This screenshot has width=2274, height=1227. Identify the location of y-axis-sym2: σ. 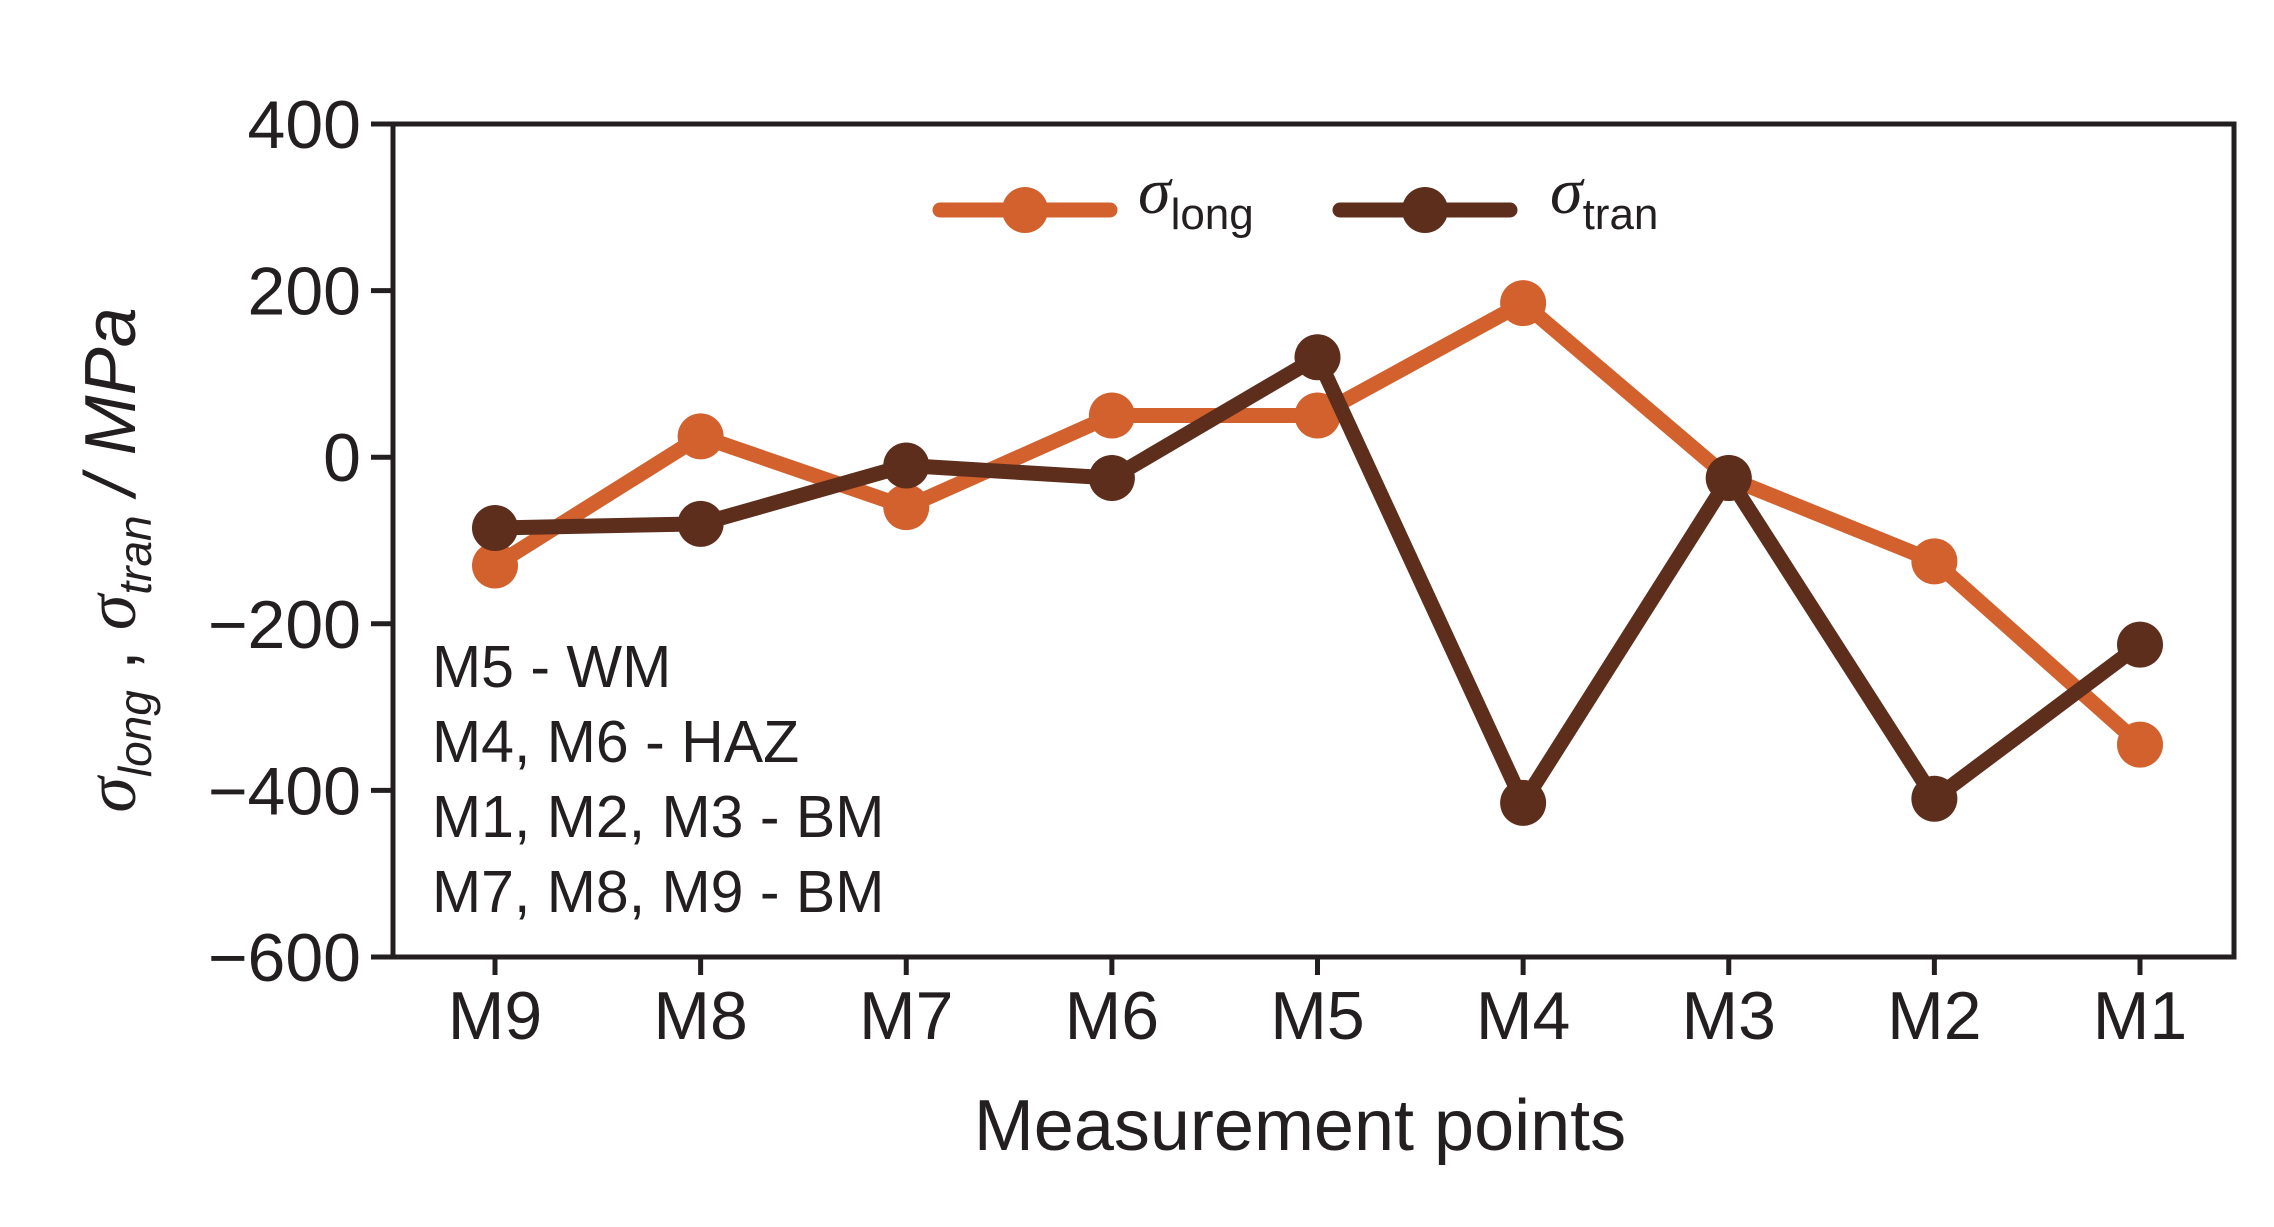
(111, 611).